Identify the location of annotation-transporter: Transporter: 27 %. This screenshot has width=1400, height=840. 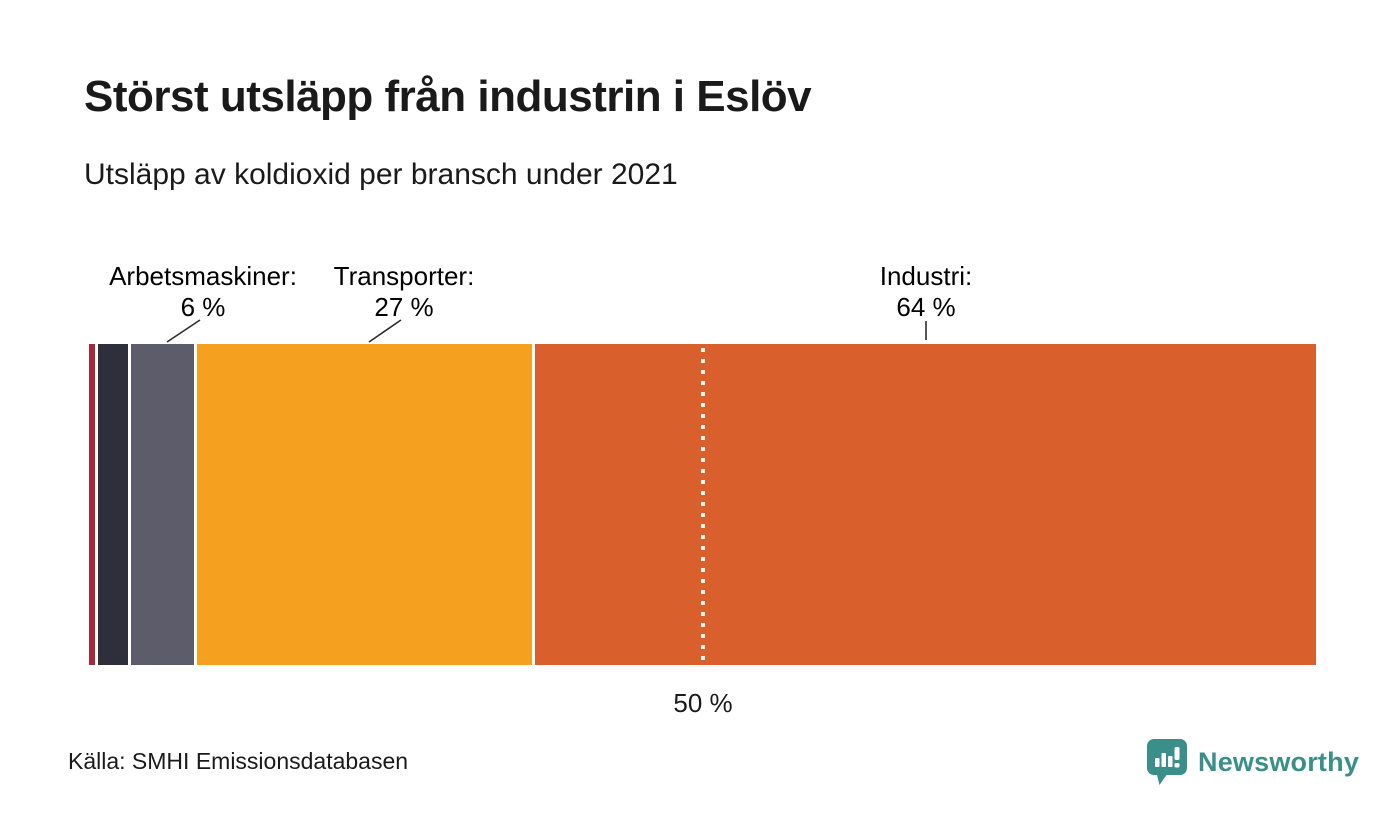
(404, 292).